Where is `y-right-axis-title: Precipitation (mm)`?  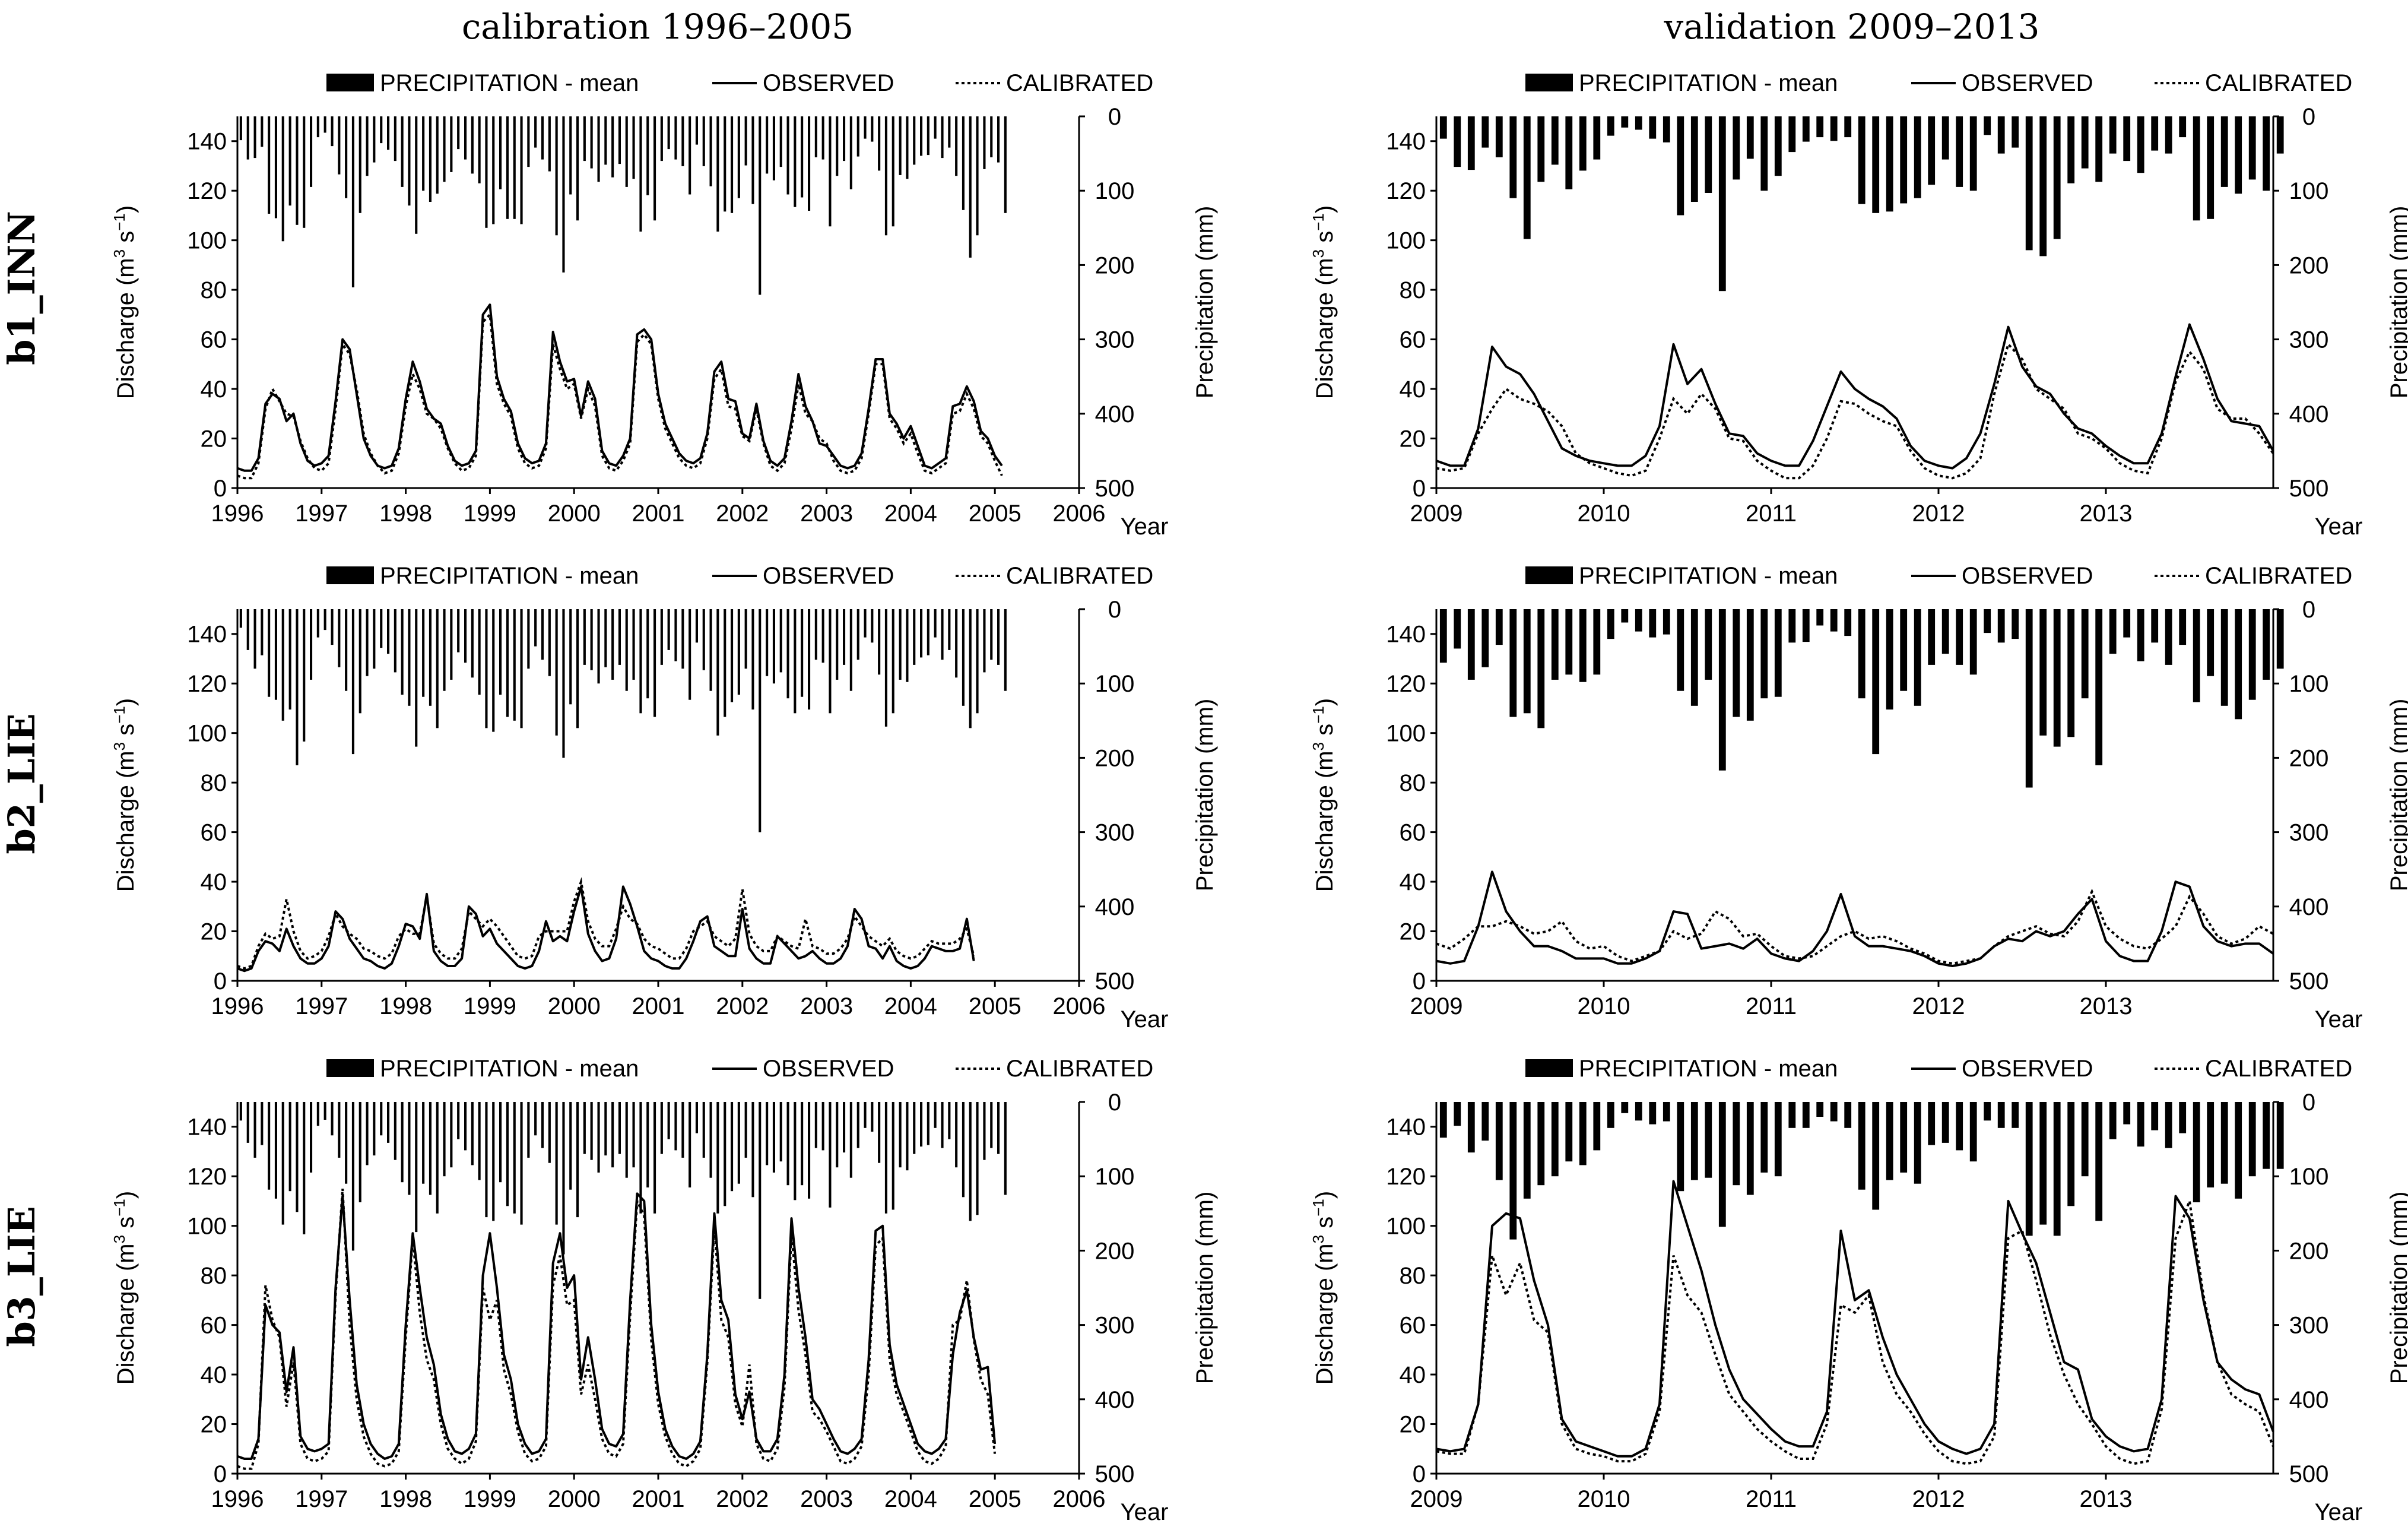 y-right-axis-title: Precipitation (mm) is located at coordinates (1205, 302).